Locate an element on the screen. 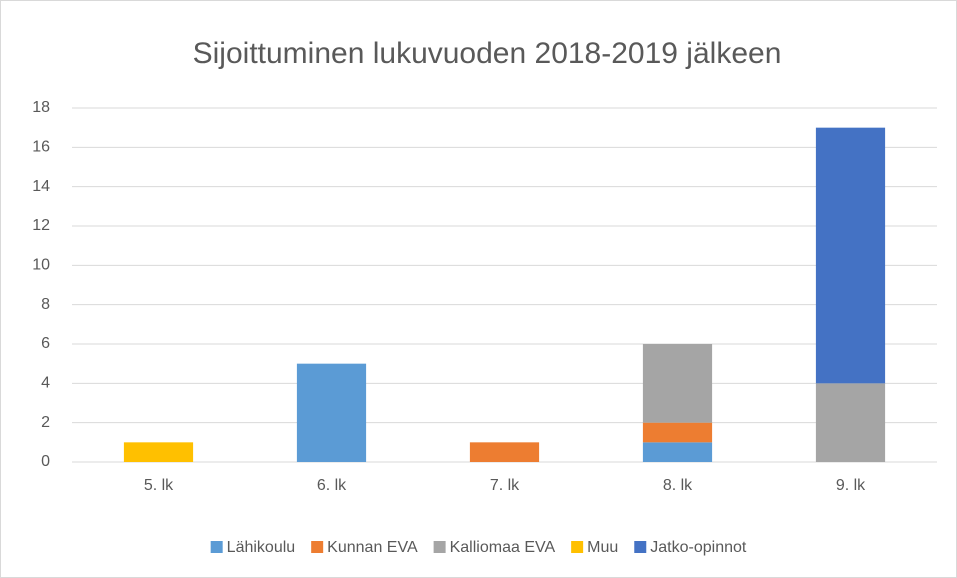  y-tick-label: 14 is located at coordinates (41, 186).